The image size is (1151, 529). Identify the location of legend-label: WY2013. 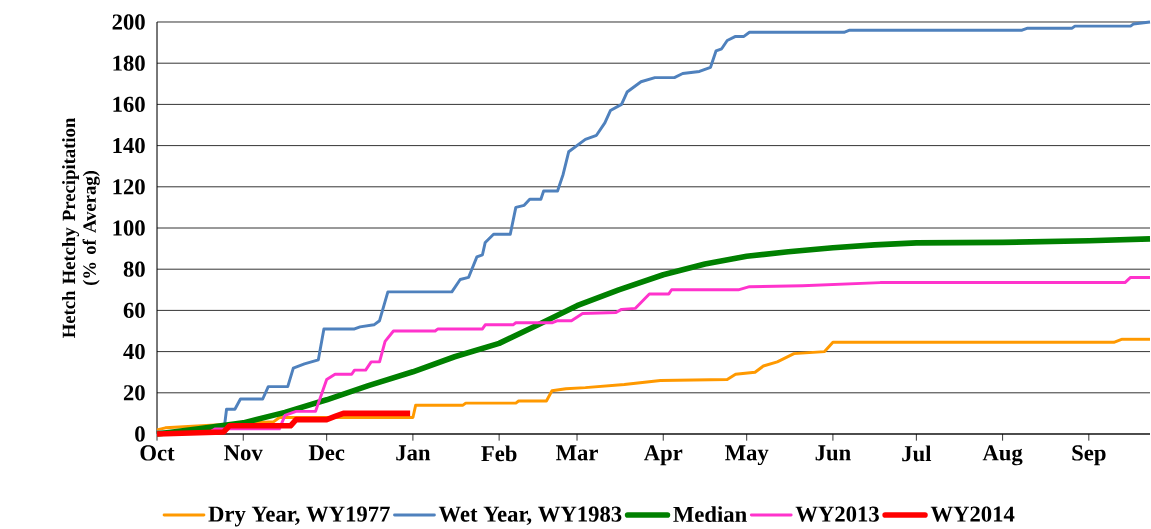
(837, 514).